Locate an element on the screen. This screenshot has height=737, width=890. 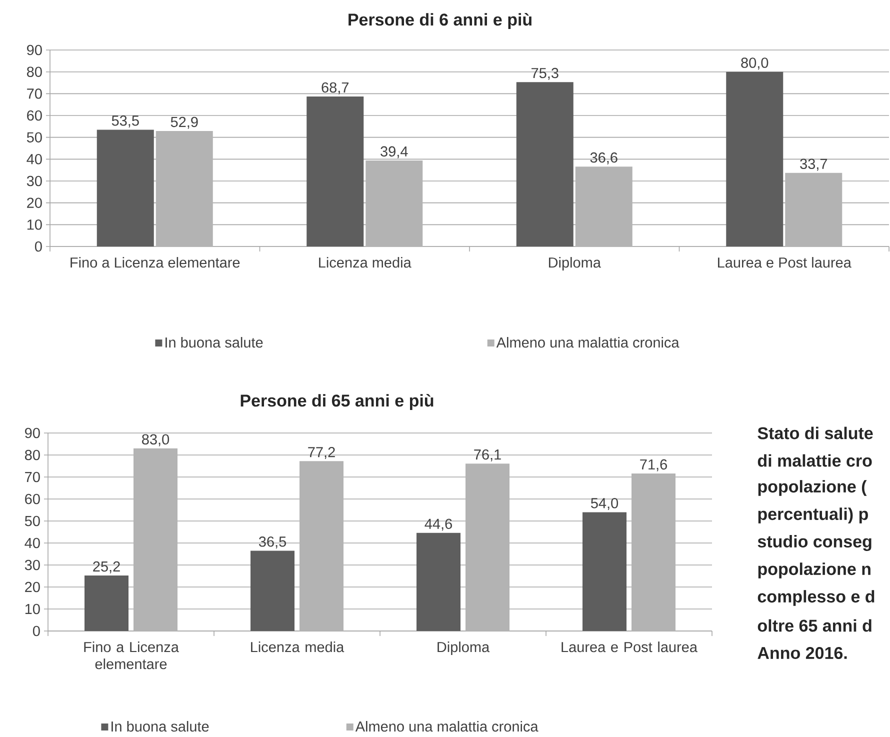
data-label: 68,7 is located at coordinates (335, 88).